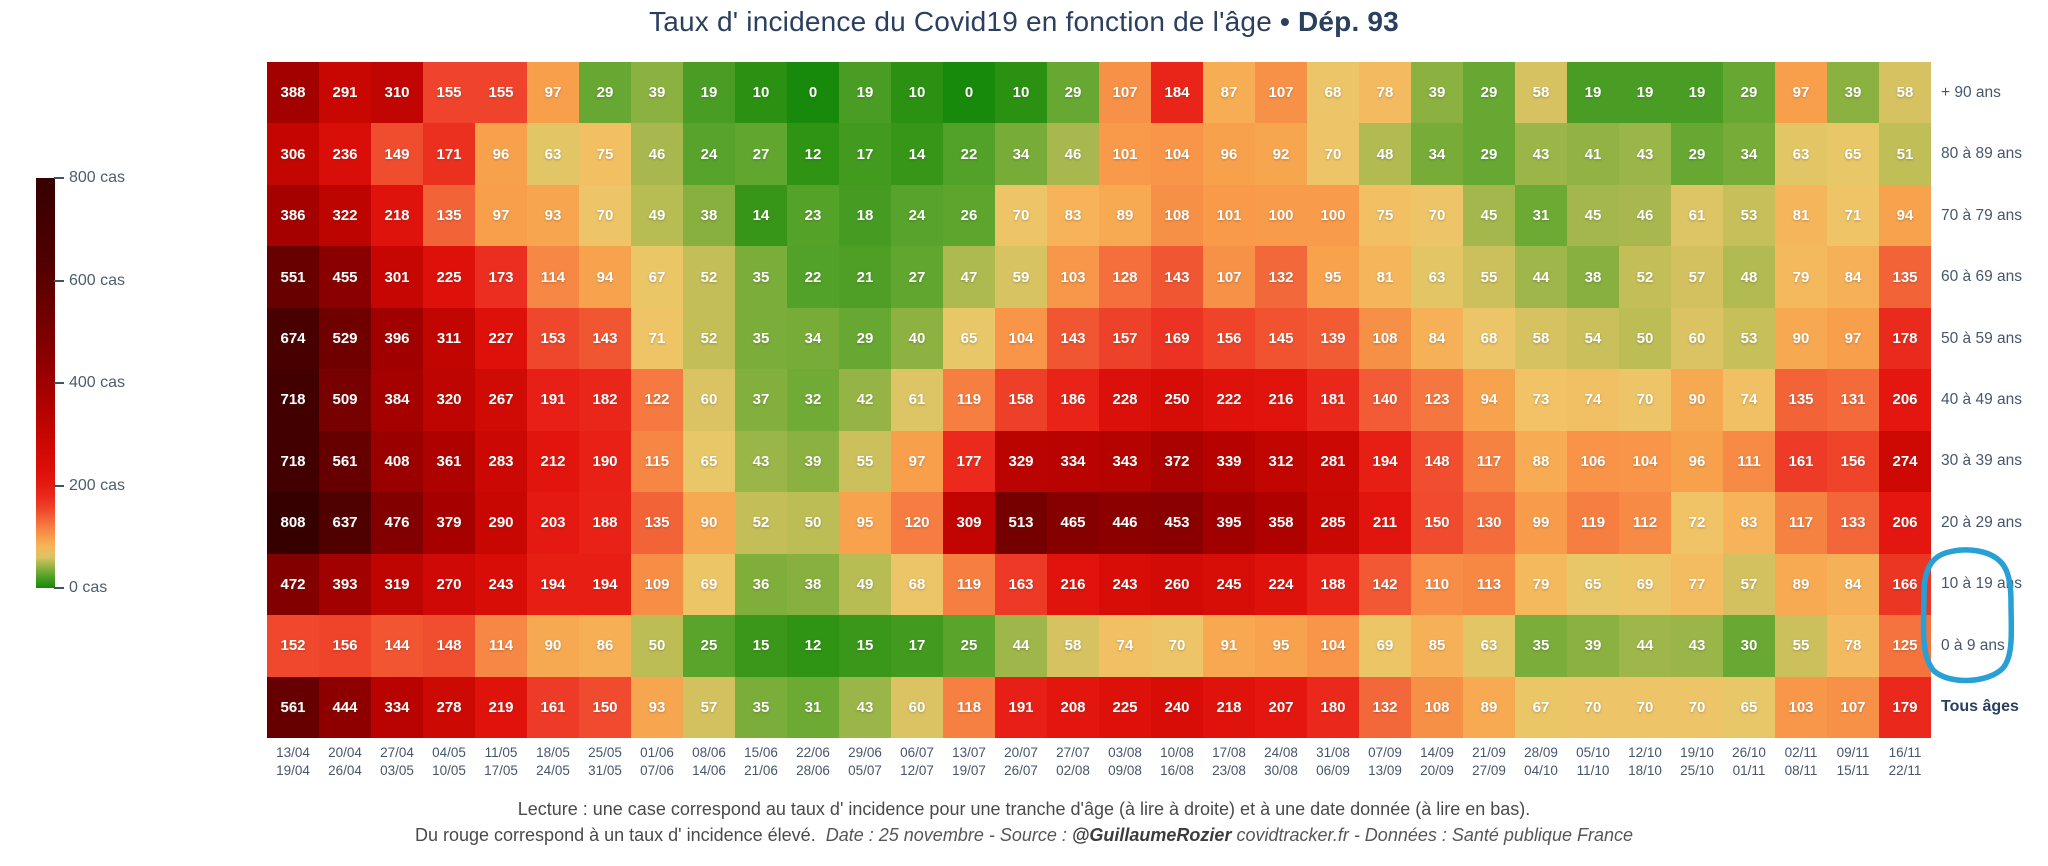 This screenshot has width=2048, height=866. What do you see at coordinates (1749, 523) in the screenshot?
I see `heatmap-cell: 83` at bounding box center [1749, 523].